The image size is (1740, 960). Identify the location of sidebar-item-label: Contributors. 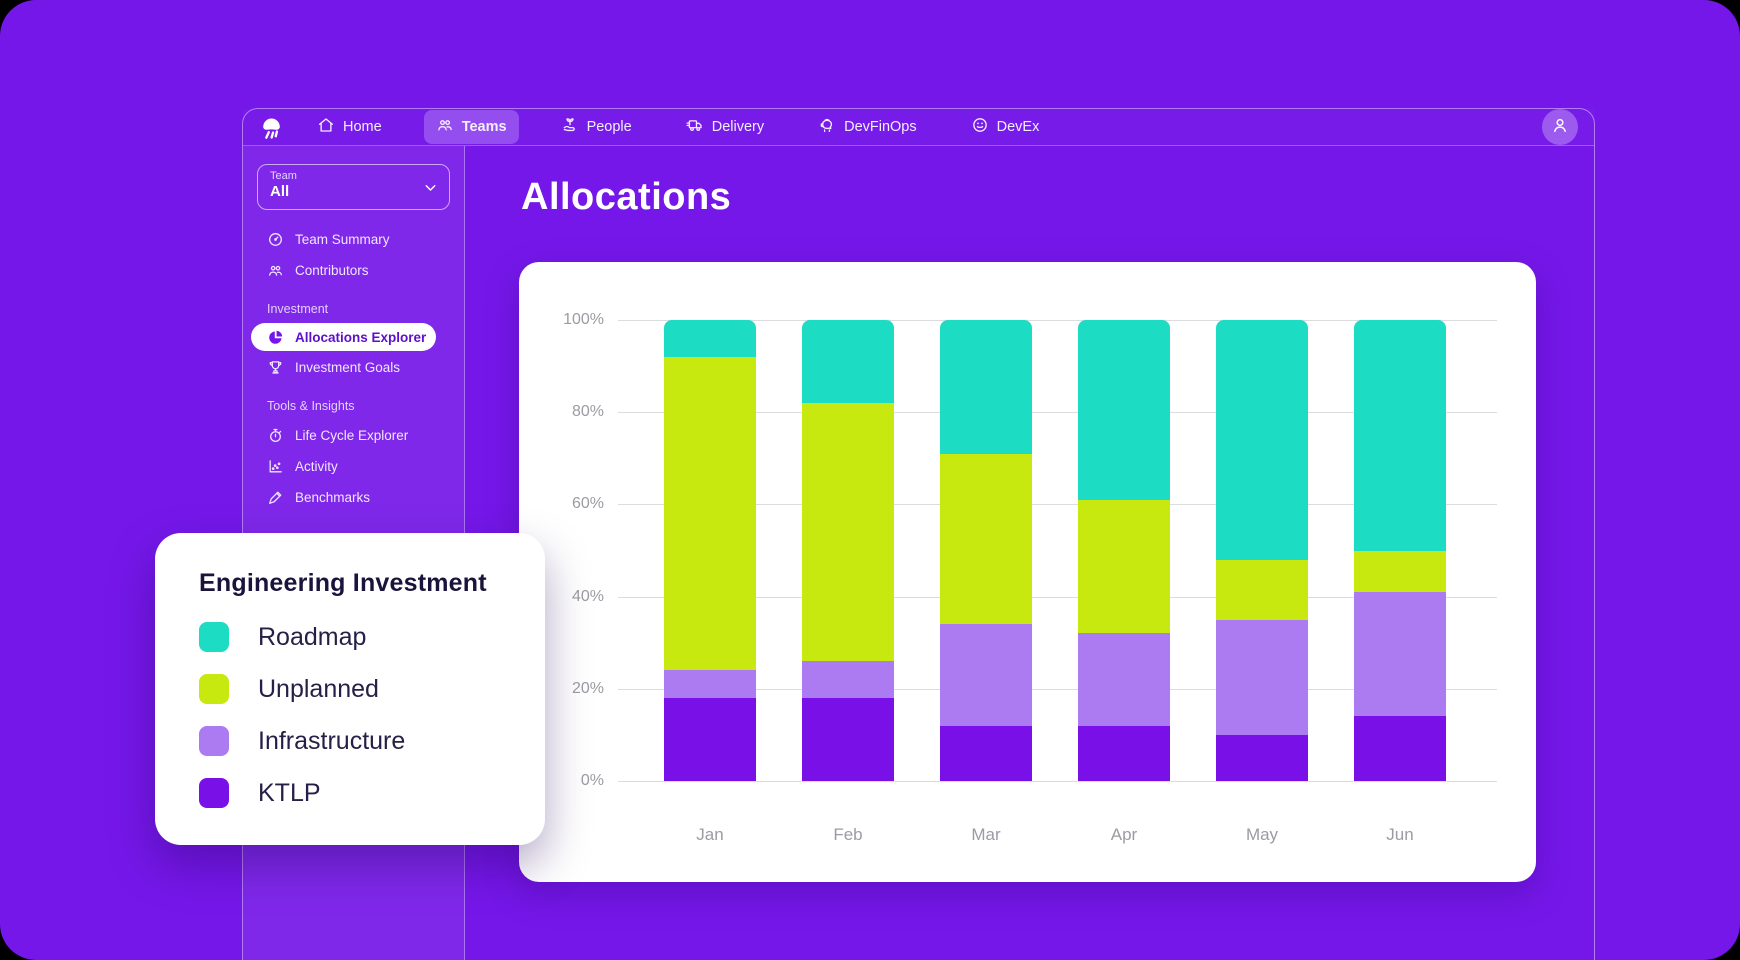
(332, 270).